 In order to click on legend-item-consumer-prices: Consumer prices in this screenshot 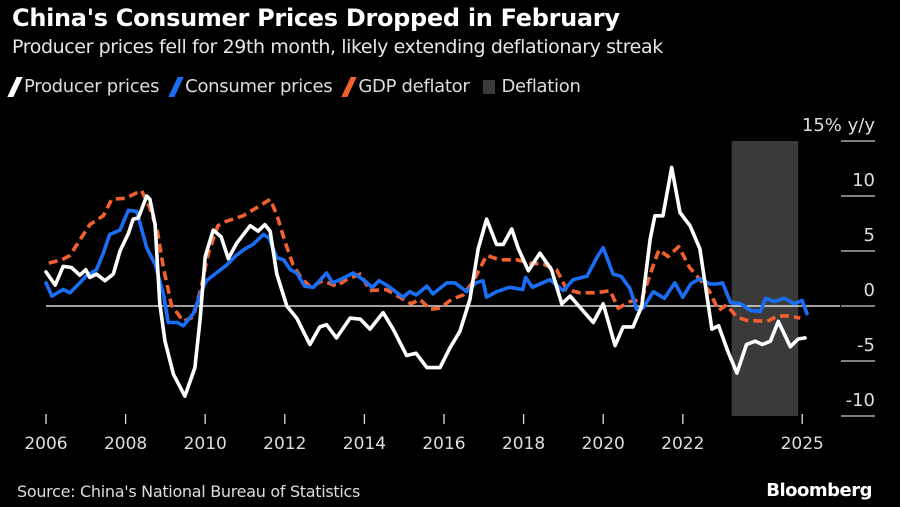, I will do `click(250, 86)`.